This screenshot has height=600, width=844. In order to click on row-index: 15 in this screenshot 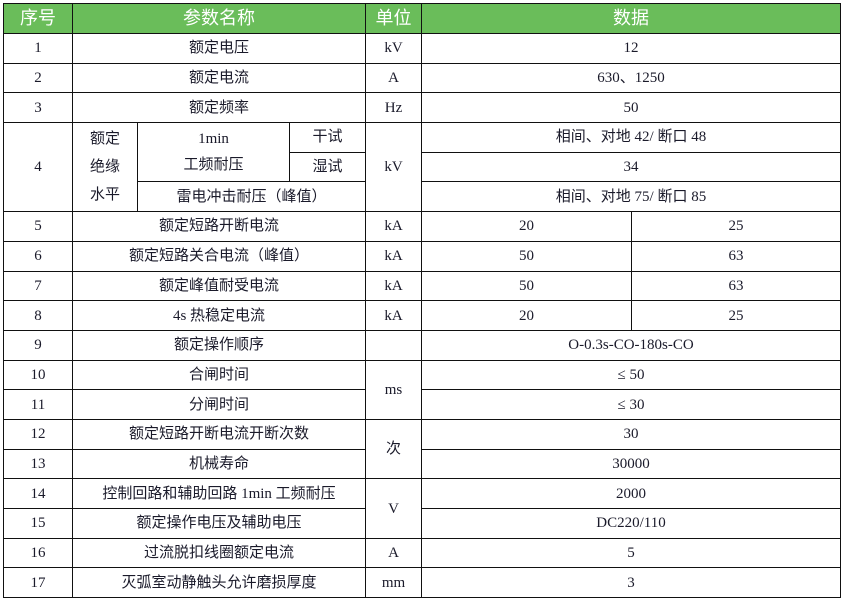, I will do `click(38, 523)`.